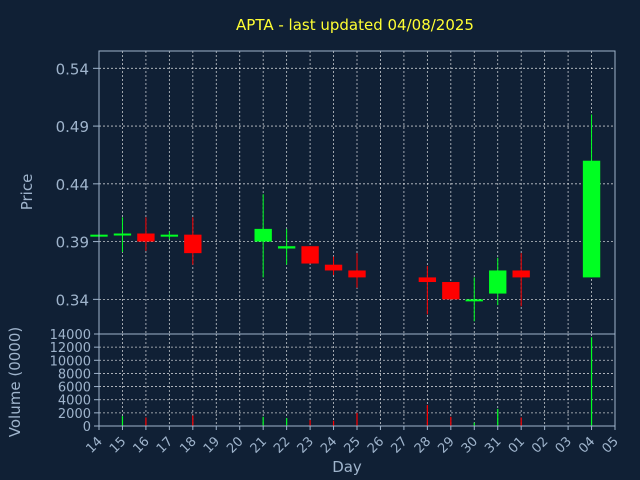  What do you see at coordinates (72, 243) in the screenshot?
I see `price-tick-label: 0.39` at bounding box center [72, 243].